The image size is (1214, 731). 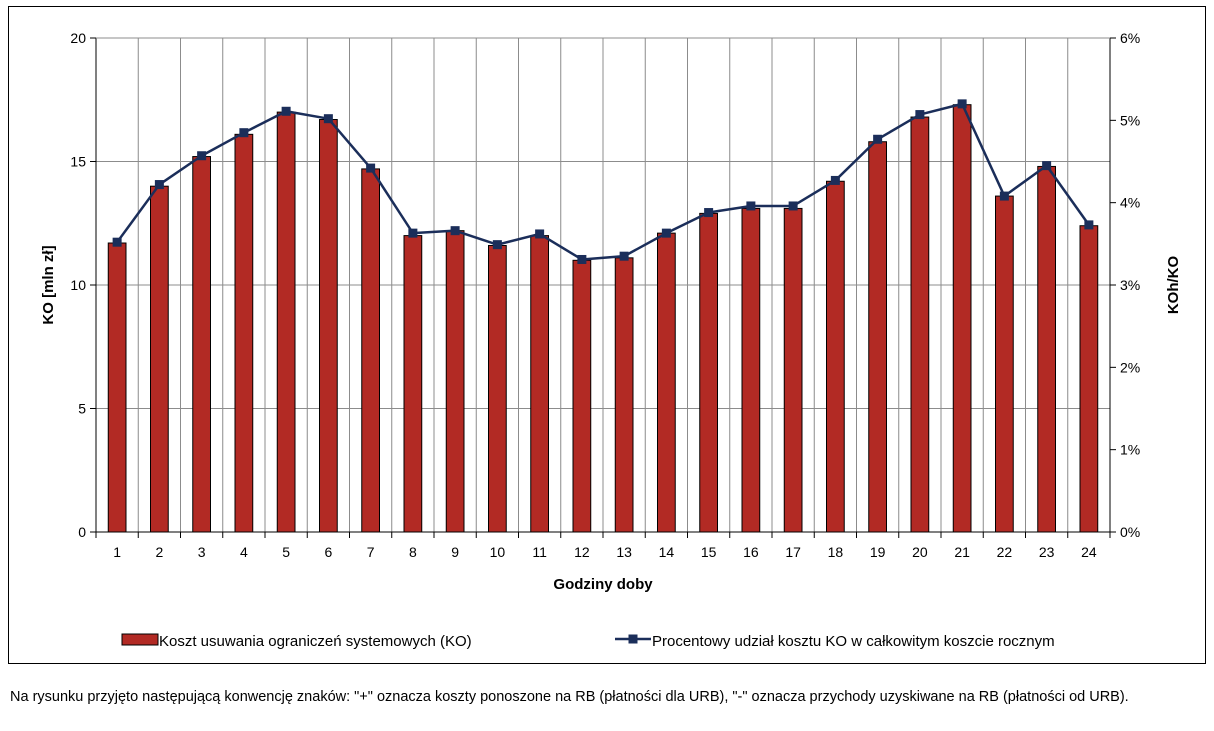 What do you see at coordinates (328, 552) in the screenshot?
I see `x-tick-label: 6` at bounding box center [328, 552].